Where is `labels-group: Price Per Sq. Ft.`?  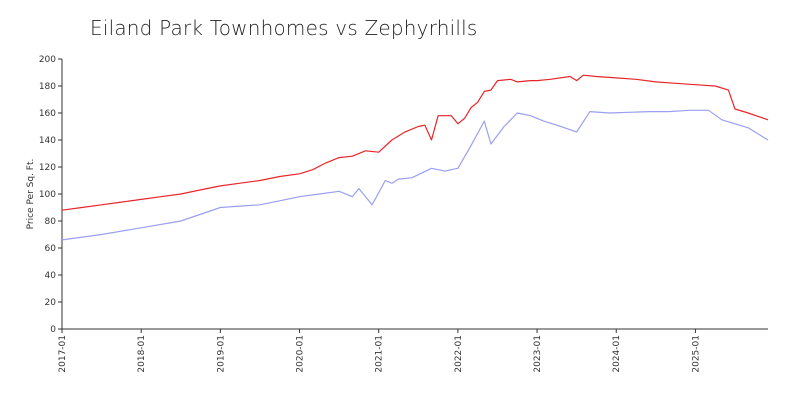
labels-group: Price Per Sq. Ft. is located at coordinates (31, 194).